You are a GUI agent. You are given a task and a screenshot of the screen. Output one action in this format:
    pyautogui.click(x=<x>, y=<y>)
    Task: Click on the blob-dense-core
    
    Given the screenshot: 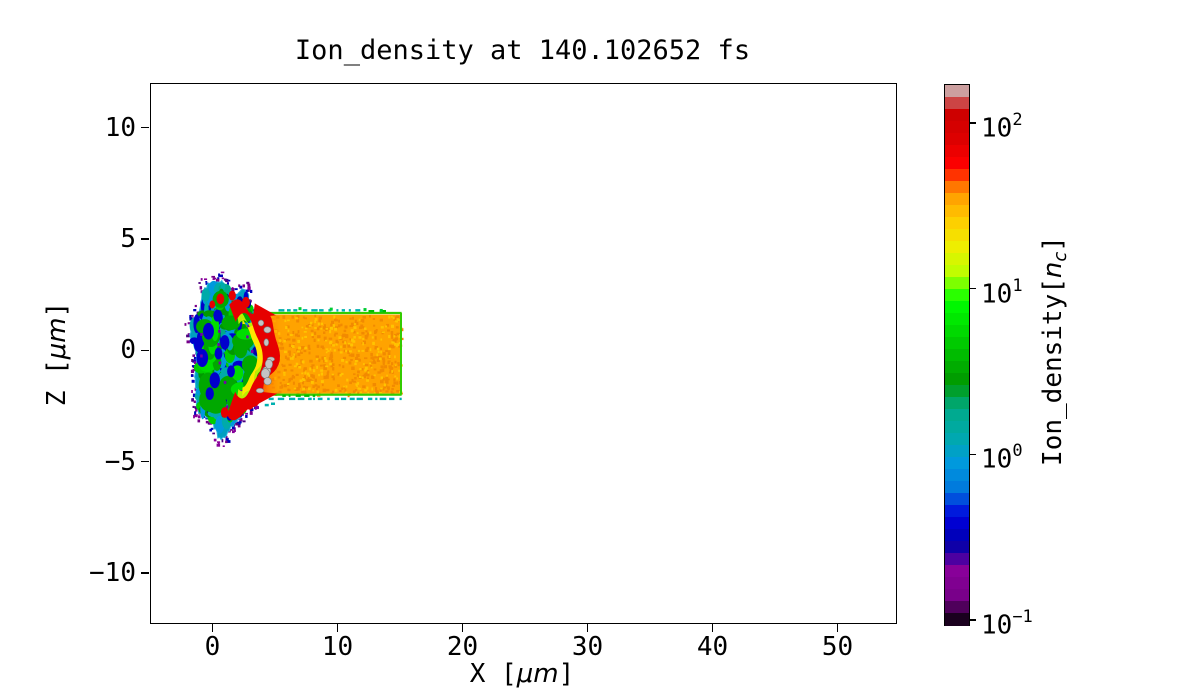 What is the action you would take?
    pyautogui.click(x=225, y=342)
    